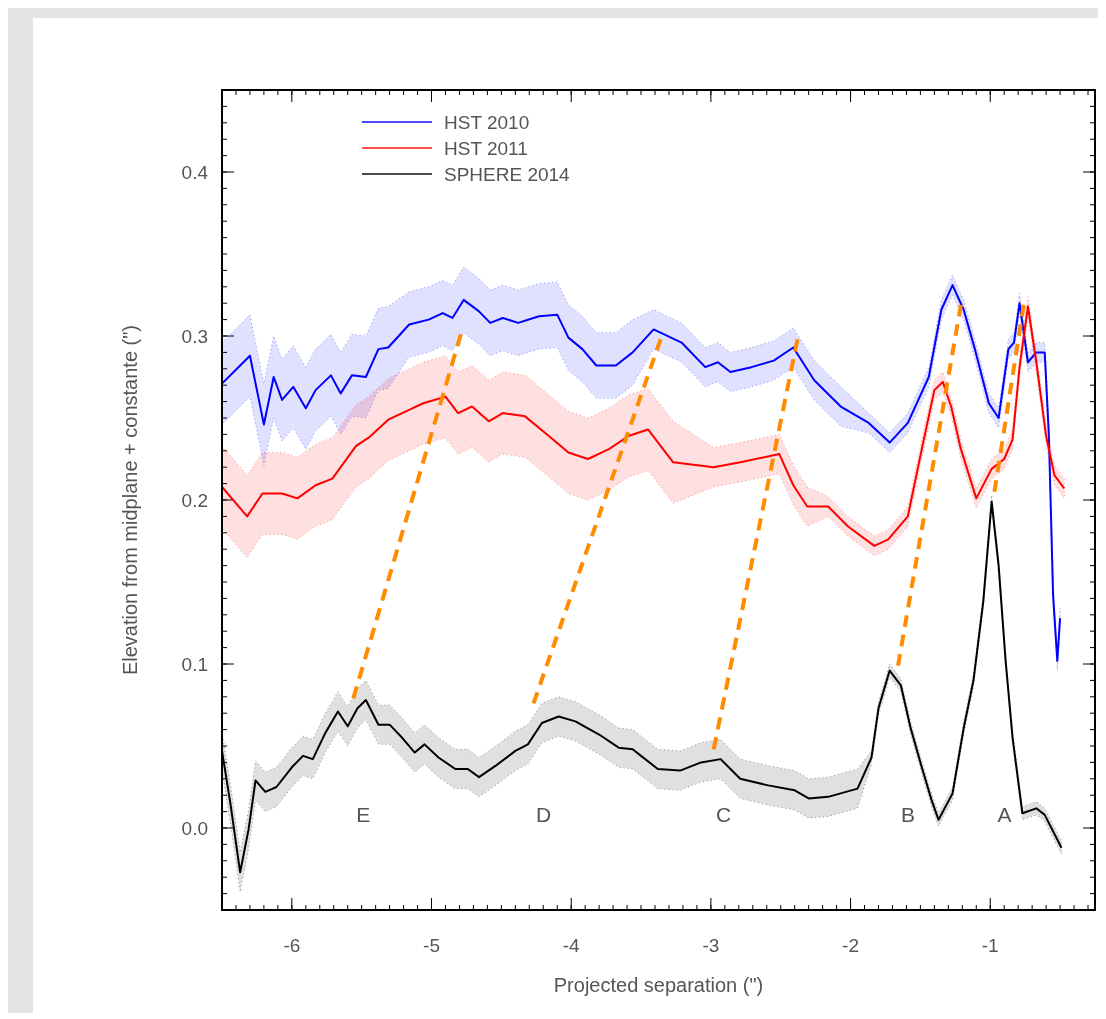 The height and width of the screenshot is (1019, 1106). Describe the element at coordinates (507, 174) in the screenshot. I see `legend-label: SPHERE 2014` at that location.